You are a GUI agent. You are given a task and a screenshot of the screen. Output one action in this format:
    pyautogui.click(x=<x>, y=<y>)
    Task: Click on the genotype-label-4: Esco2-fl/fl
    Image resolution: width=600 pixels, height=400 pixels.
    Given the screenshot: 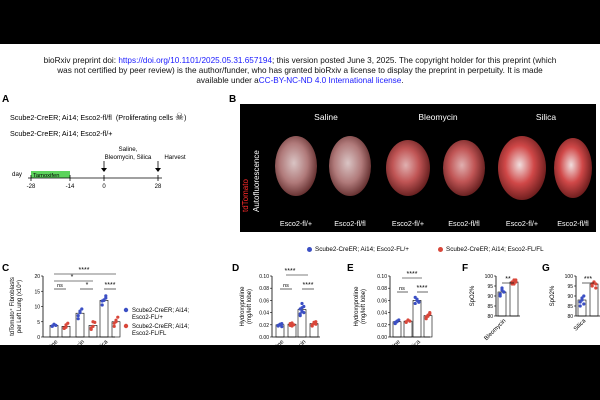 What is the action you would take?
    pyautogui.click(x=464, y=223)
    